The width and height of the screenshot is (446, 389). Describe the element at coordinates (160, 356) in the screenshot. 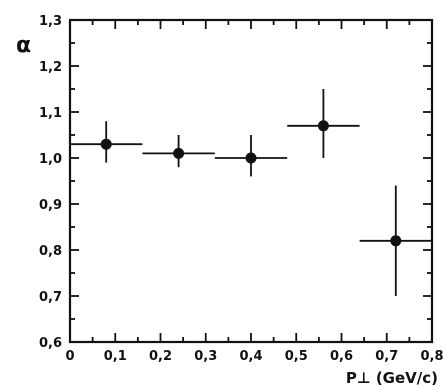

I see `x-tick-label: 0,2` at that location.